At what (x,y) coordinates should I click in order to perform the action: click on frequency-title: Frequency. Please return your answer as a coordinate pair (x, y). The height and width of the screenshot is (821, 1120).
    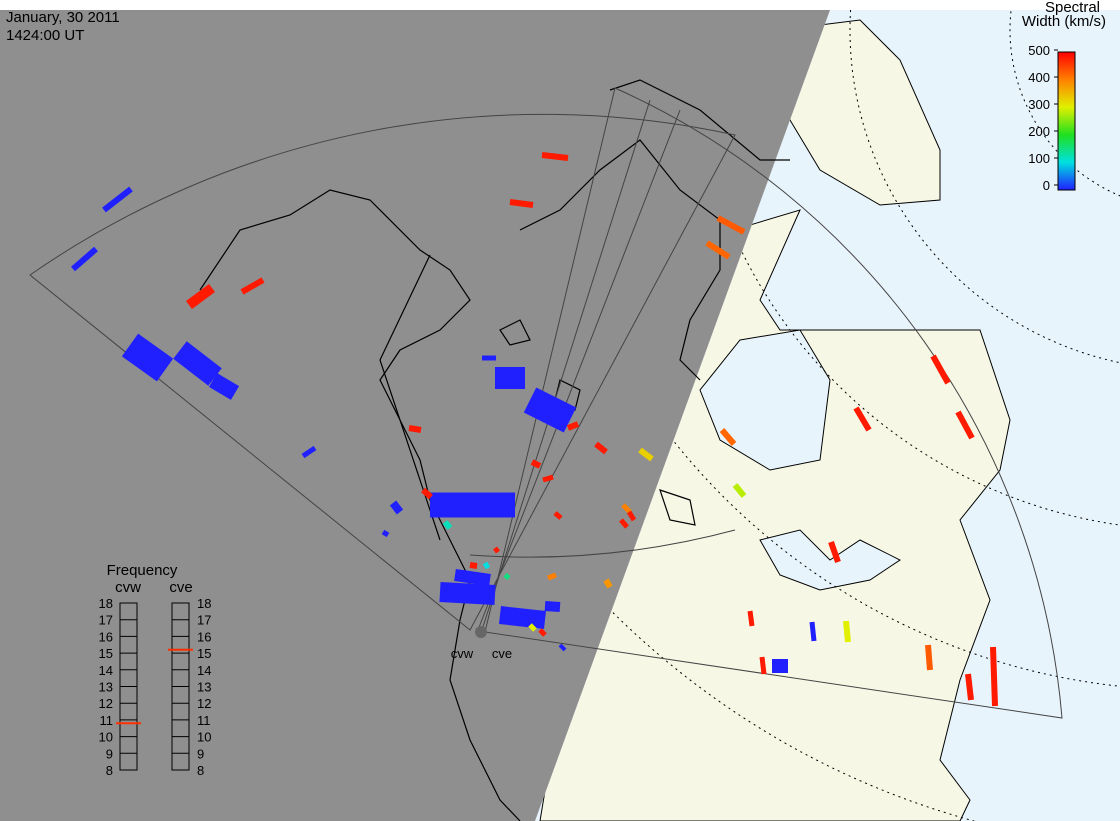
    Looking at the image, I should click on (142, 570).